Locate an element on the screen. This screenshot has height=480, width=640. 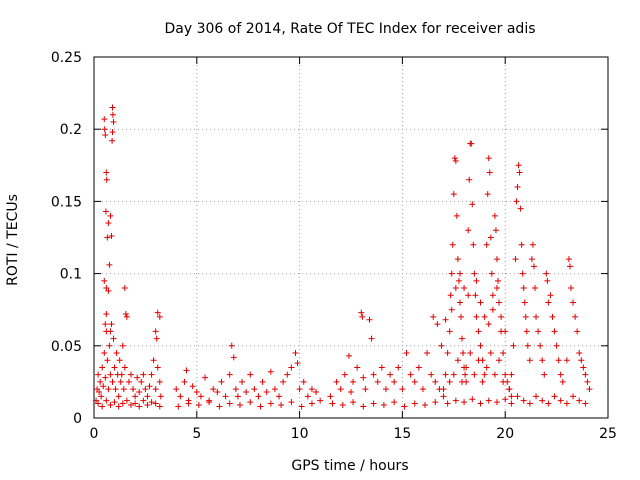
y-tick-label: 0 is located at coordinates (77, 419).